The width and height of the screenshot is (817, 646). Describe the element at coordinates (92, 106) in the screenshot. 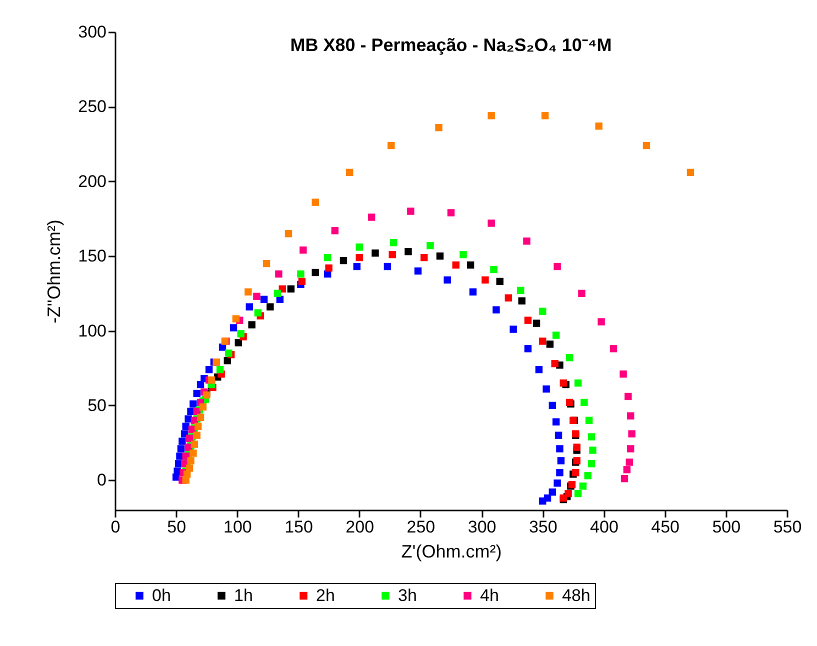

I see `y-tick-label: 250` at that location.